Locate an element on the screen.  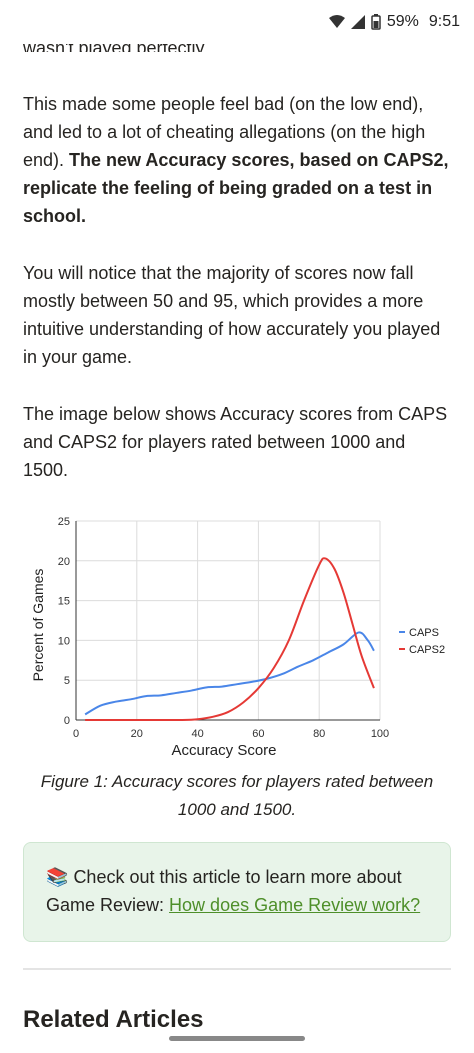
cell-signal-icon is located at coordinates (357, 22).